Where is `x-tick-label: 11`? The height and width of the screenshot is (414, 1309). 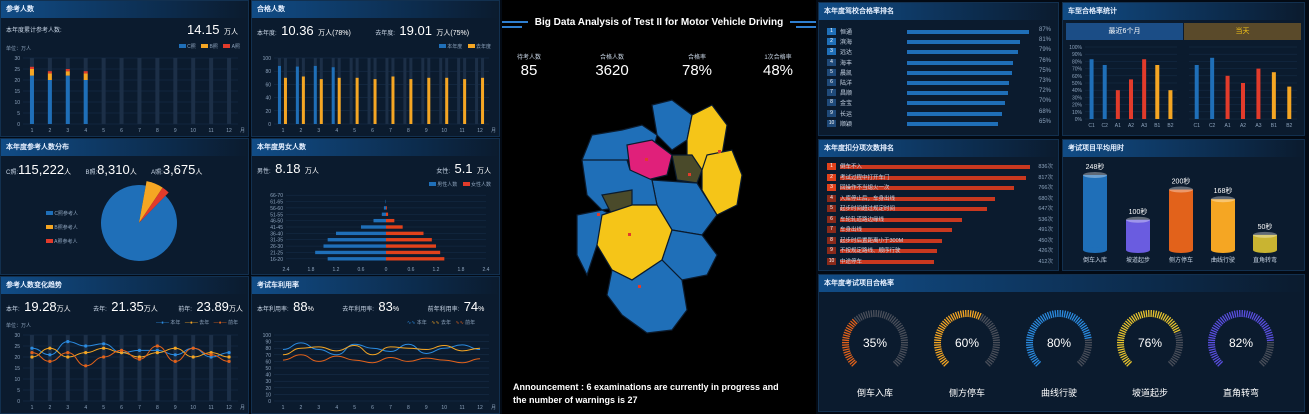
x-tick-label: 11 is located at coordinates (211, 131).